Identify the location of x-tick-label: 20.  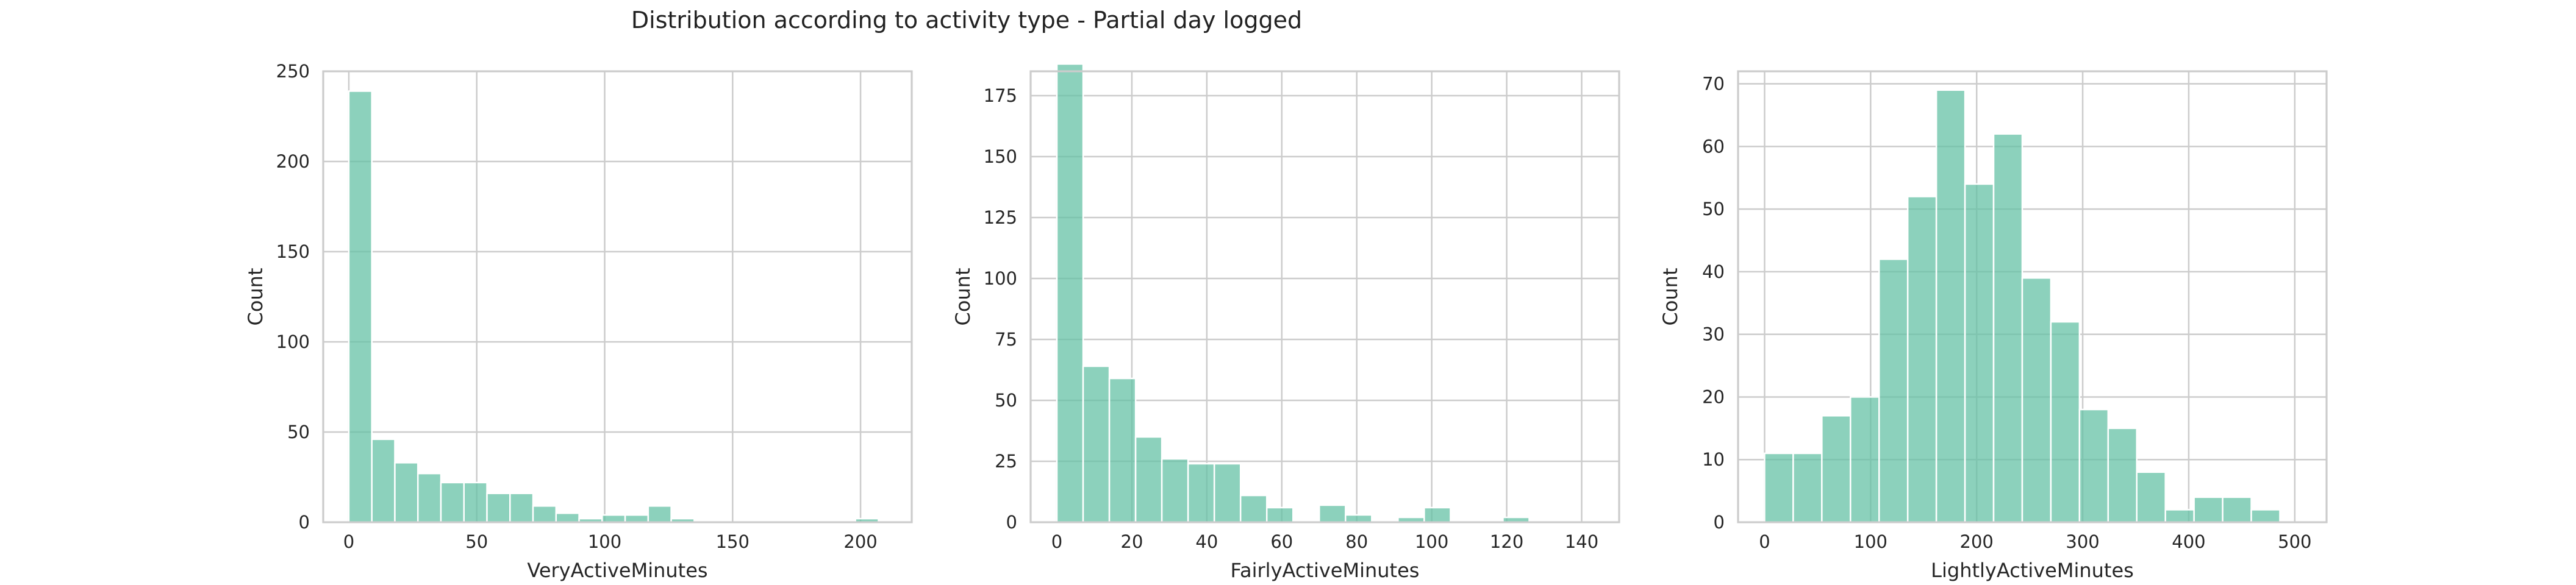
(1132, 541).